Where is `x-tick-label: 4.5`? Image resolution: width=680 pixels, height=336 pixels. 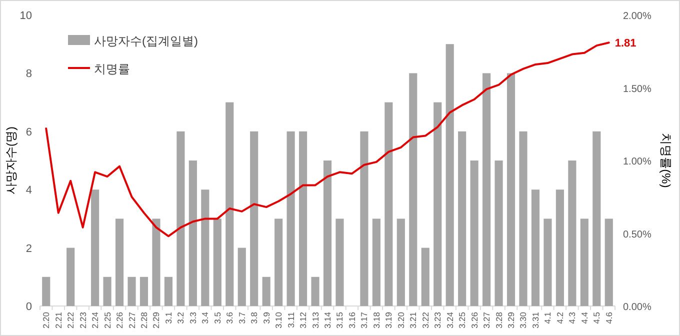 x-tick-label: 4.5 is located at coordinates (597, 318).